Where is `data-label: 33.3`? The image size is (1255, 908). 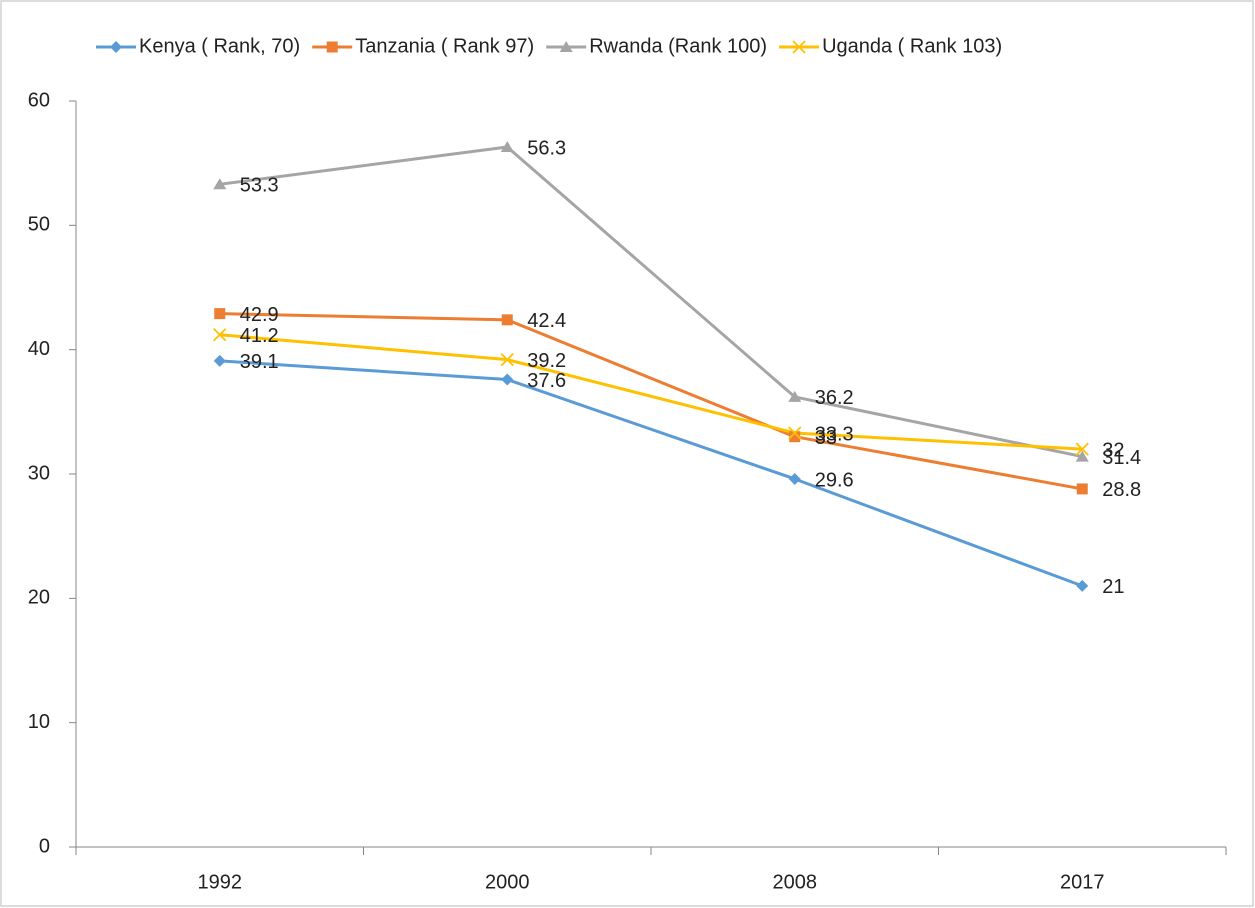
data-label: 33.3 is located at coordinates (834, 434).